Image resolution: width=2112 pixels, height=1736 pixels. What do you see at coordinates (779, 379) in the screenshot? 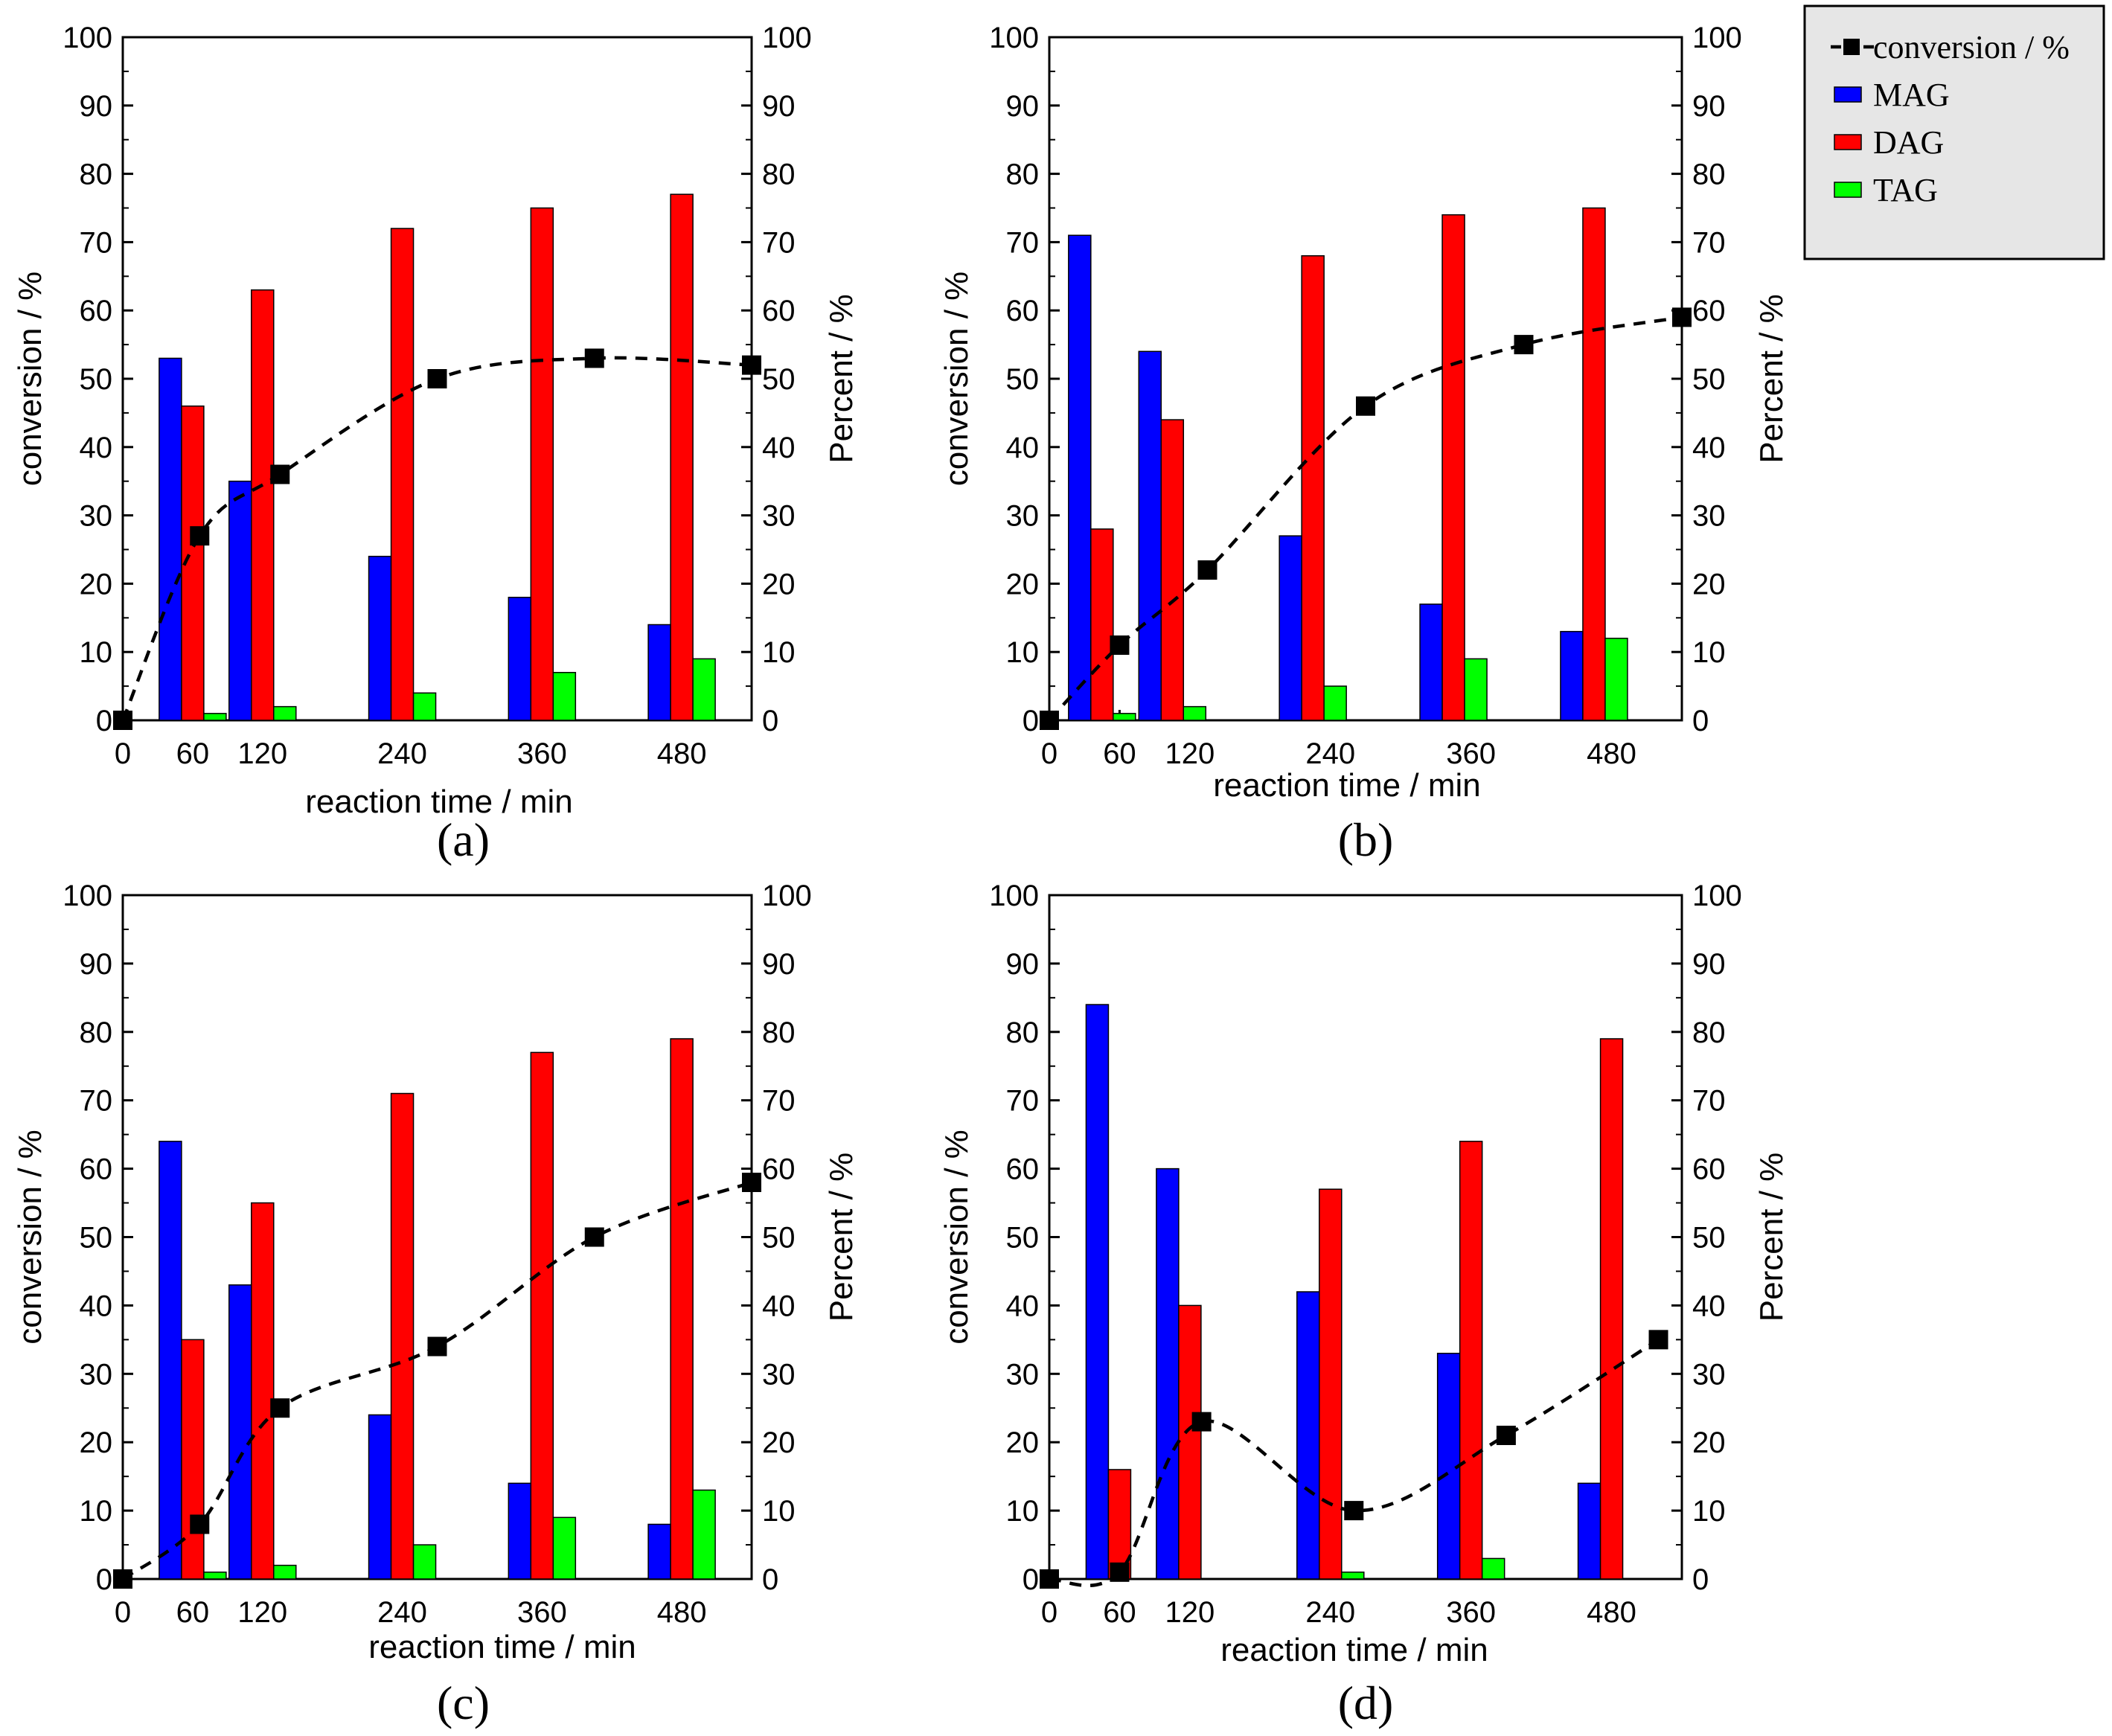
I see `y-tick-label-right: 50` at bounding box center [779, 379].